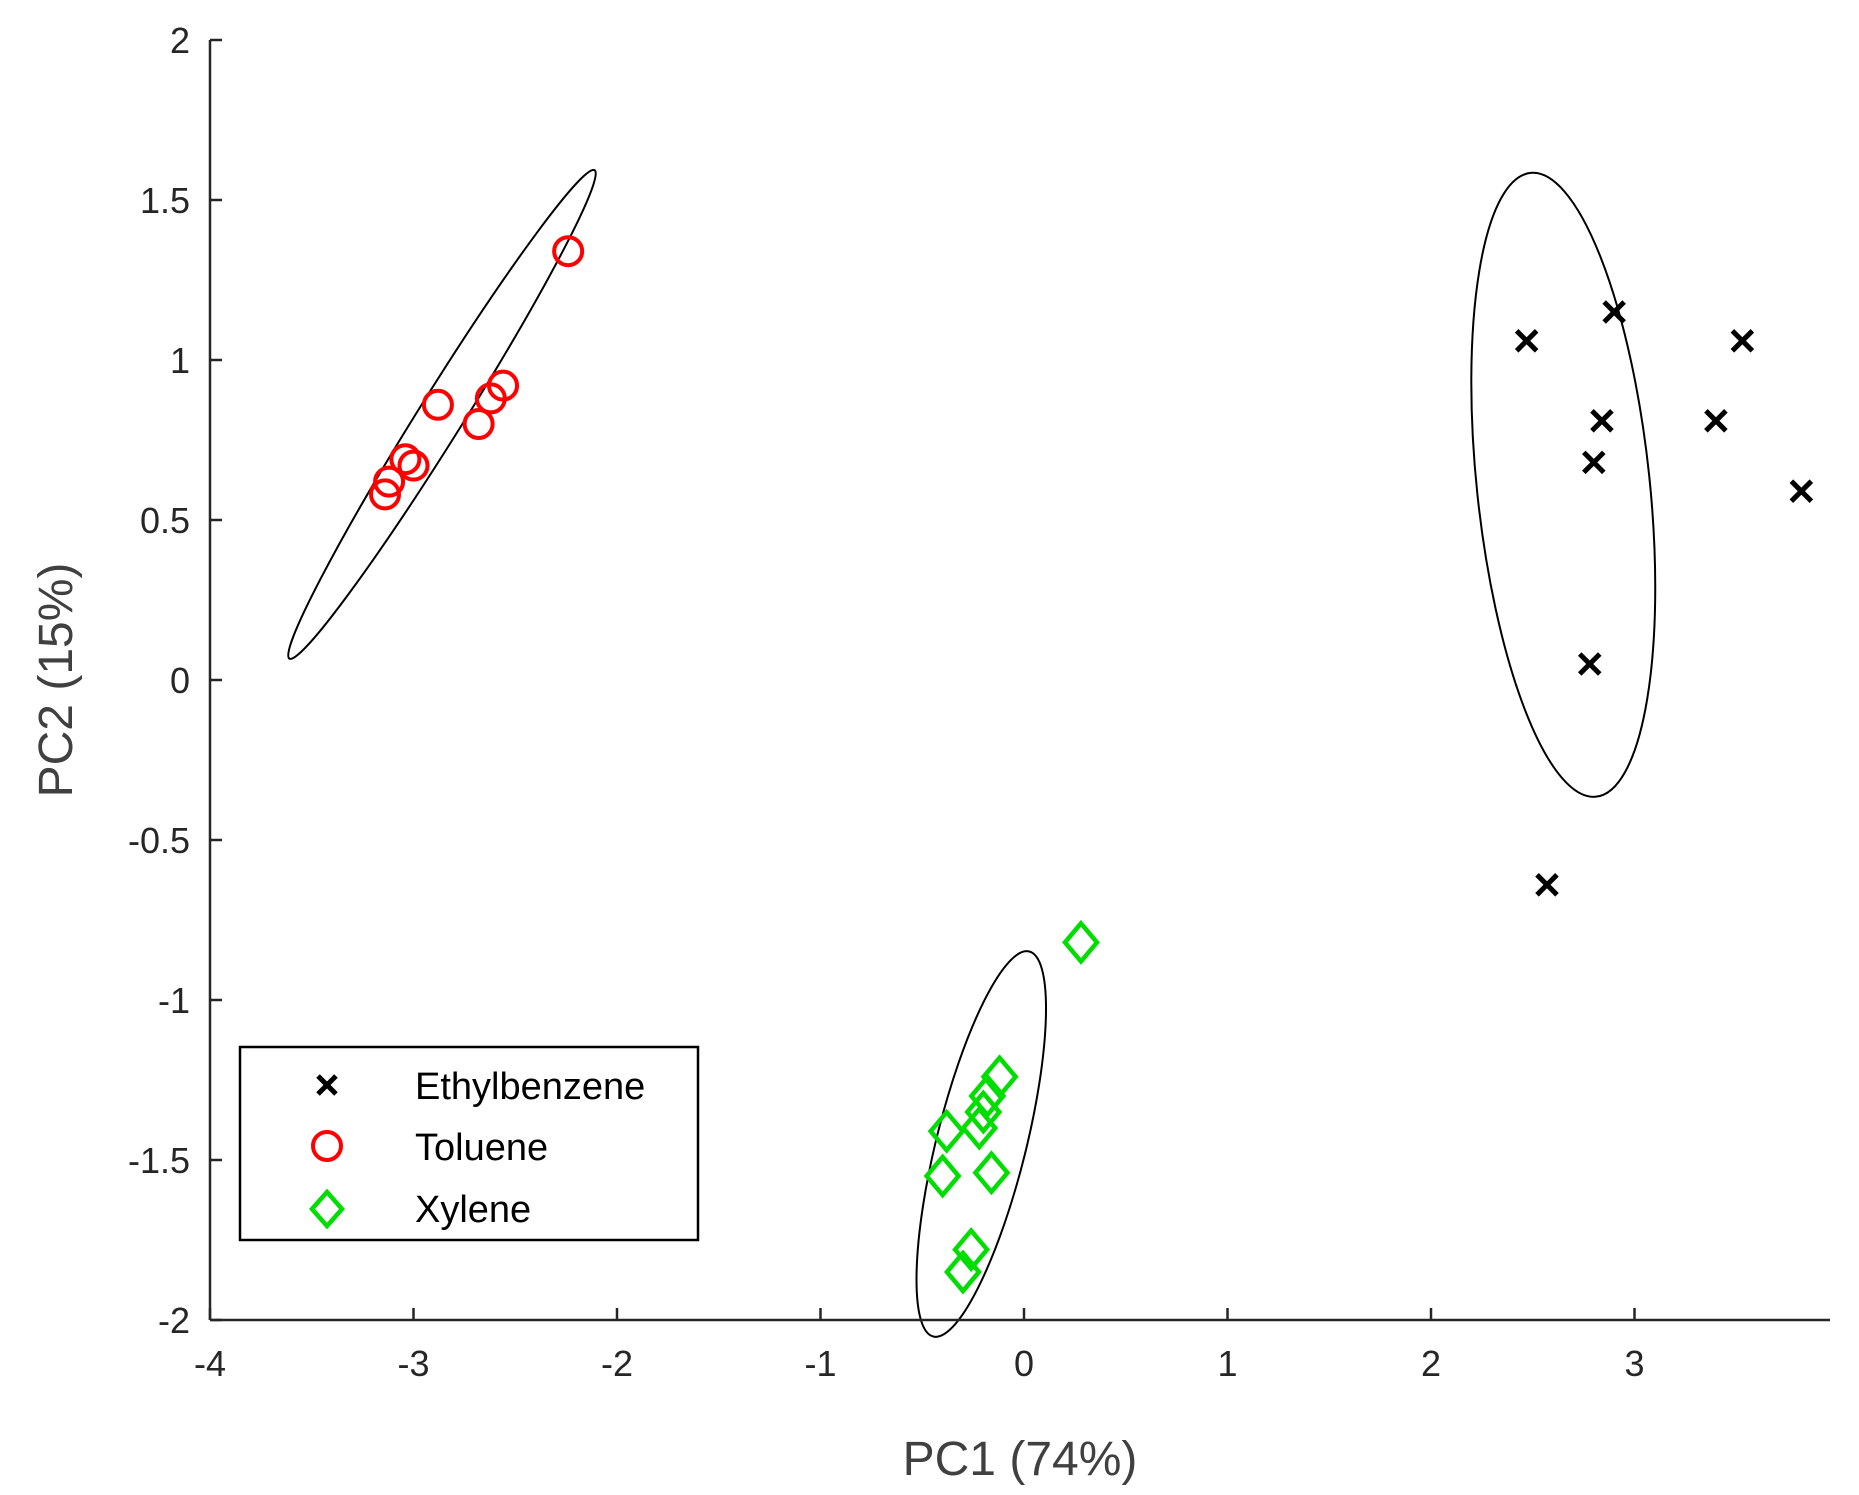 Image resolution: width=1859 pixels, height=1495 pixels. I want to click on legend-label-xylene: Xylene, so click(473, 1210).